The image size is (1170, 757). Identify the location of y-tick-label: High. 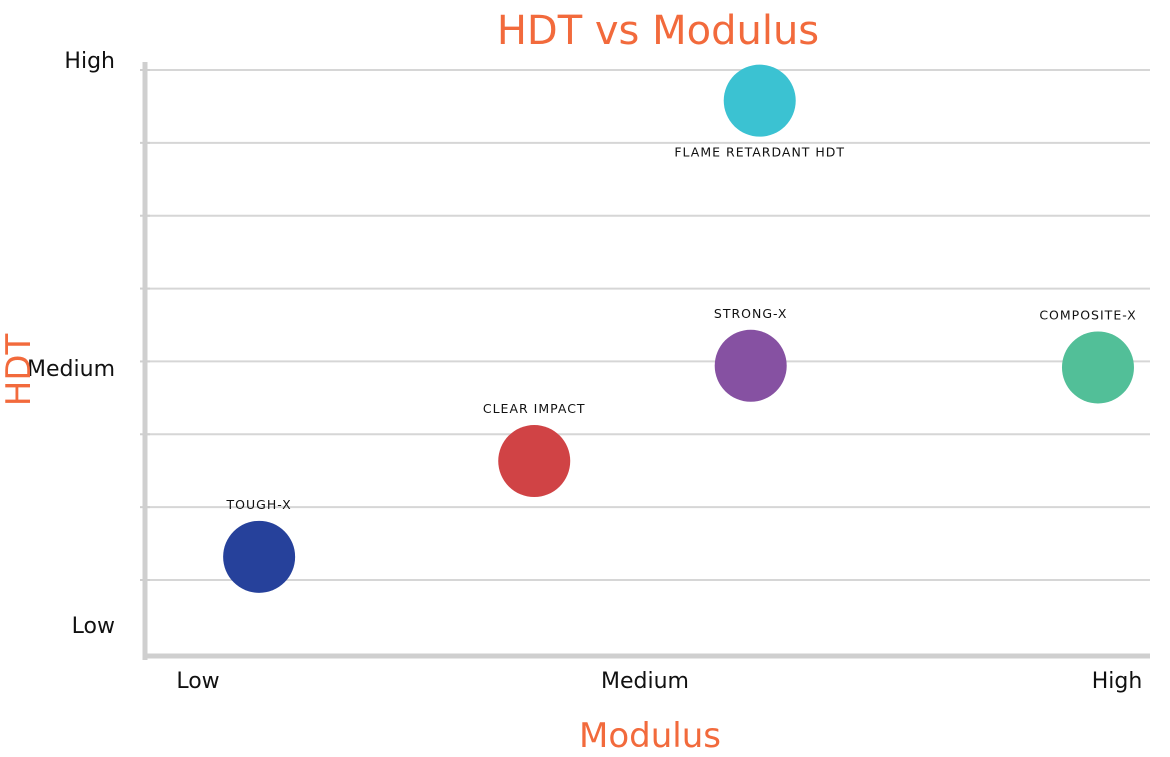
(89, 61).